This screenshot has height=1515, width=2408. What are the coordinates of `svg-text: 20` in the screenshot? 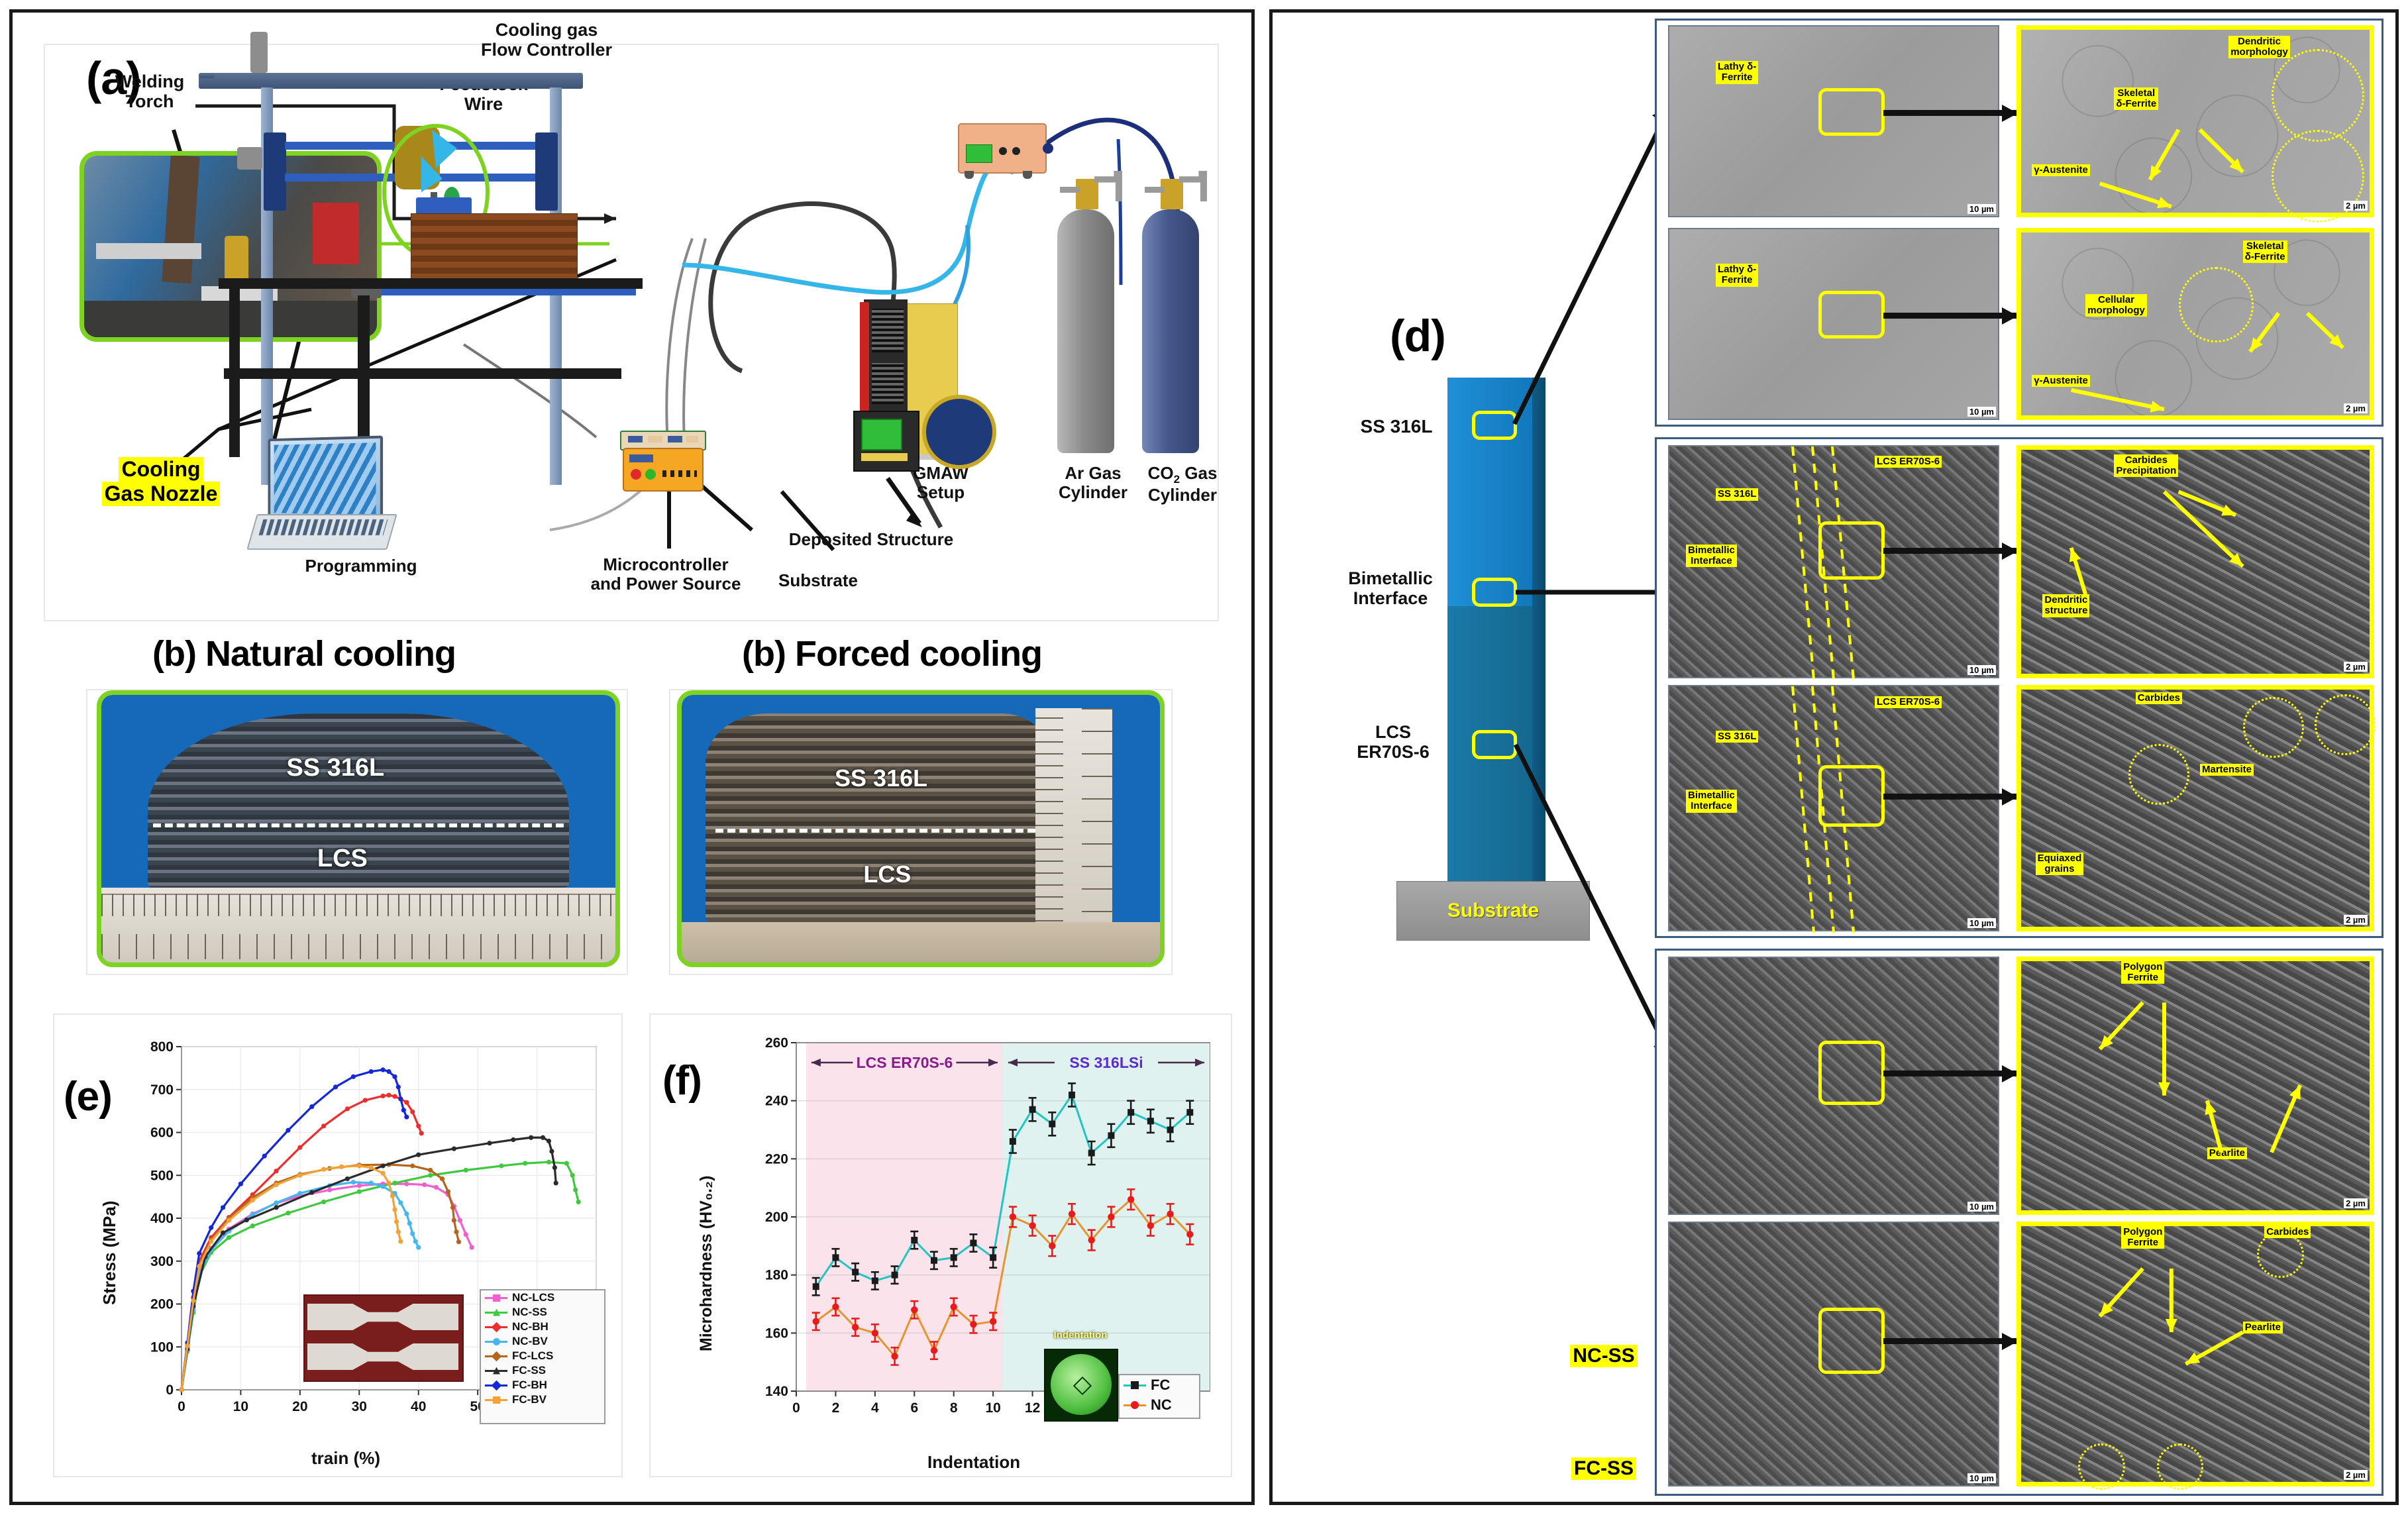 It's located at (299, 1406).